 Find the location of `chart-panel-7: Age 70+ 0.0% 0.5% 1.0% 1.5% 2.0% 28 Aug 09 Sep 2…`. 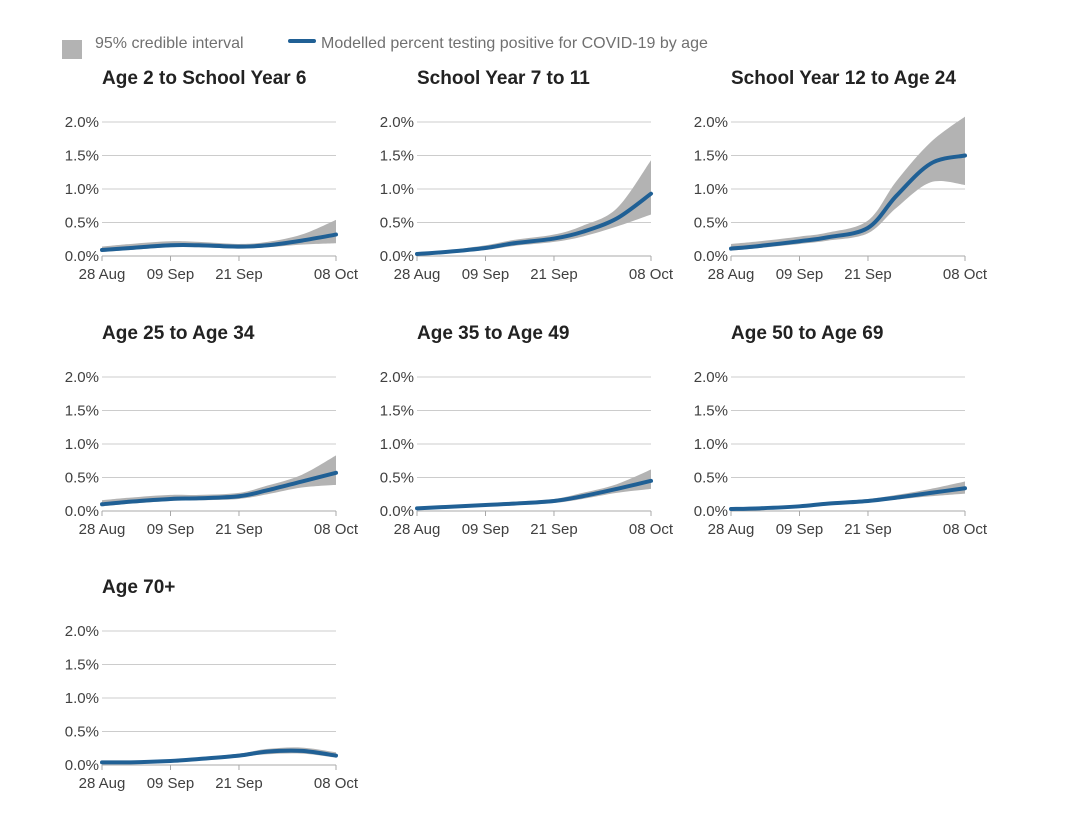

chart-panel-7: Age 70+ 0.0% 0.5% 1.0% 1.5% 2.0% 28 Aug 09 Sep 2… is located at coordinates (212, 684).